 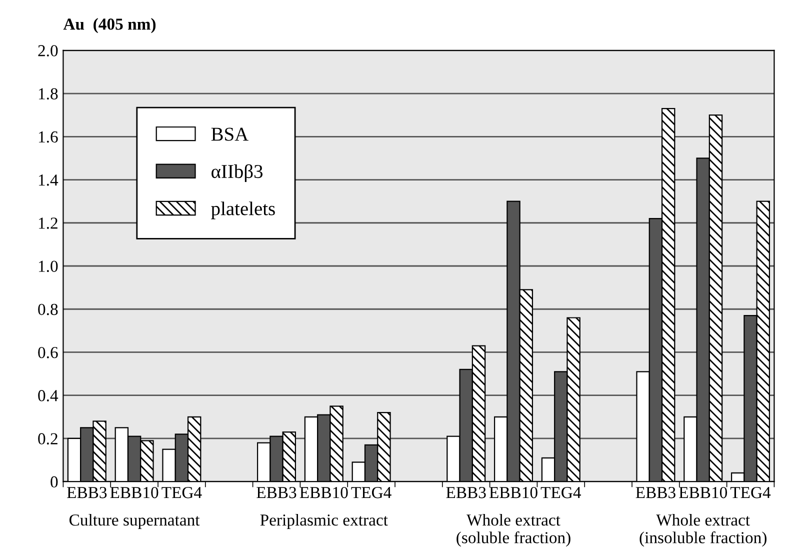 What do you see at coordinates (48, 223) in the screenshot?
I see `y-tick-label: 1.2` at bounding box center [48, 223].